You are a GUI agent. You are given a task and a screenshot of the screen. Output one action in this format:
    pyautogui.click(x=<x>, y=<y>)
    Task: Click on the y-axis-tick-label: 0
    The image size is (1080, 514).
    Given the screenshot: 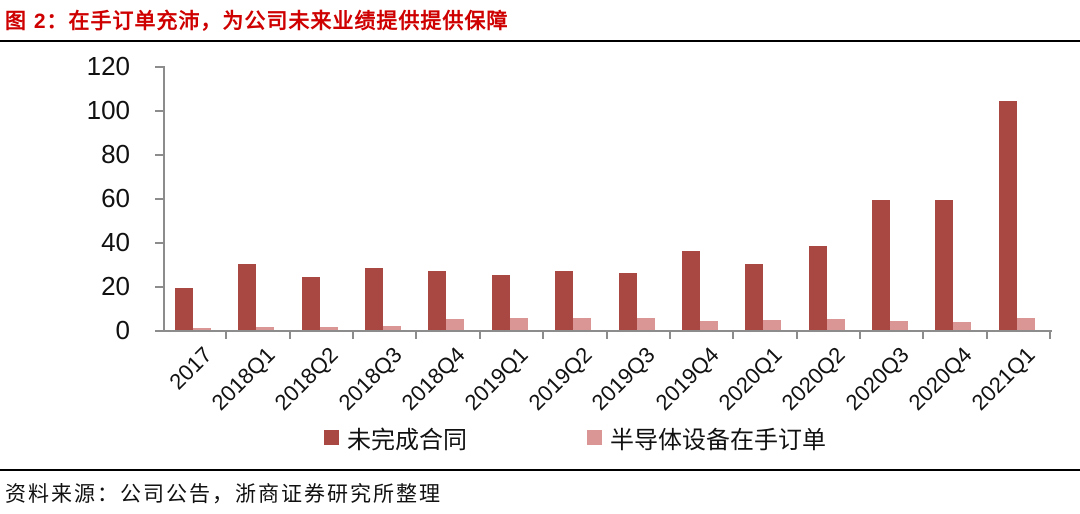 What is the action you would take?
    pyautogui.click(x=122, y=330)
    